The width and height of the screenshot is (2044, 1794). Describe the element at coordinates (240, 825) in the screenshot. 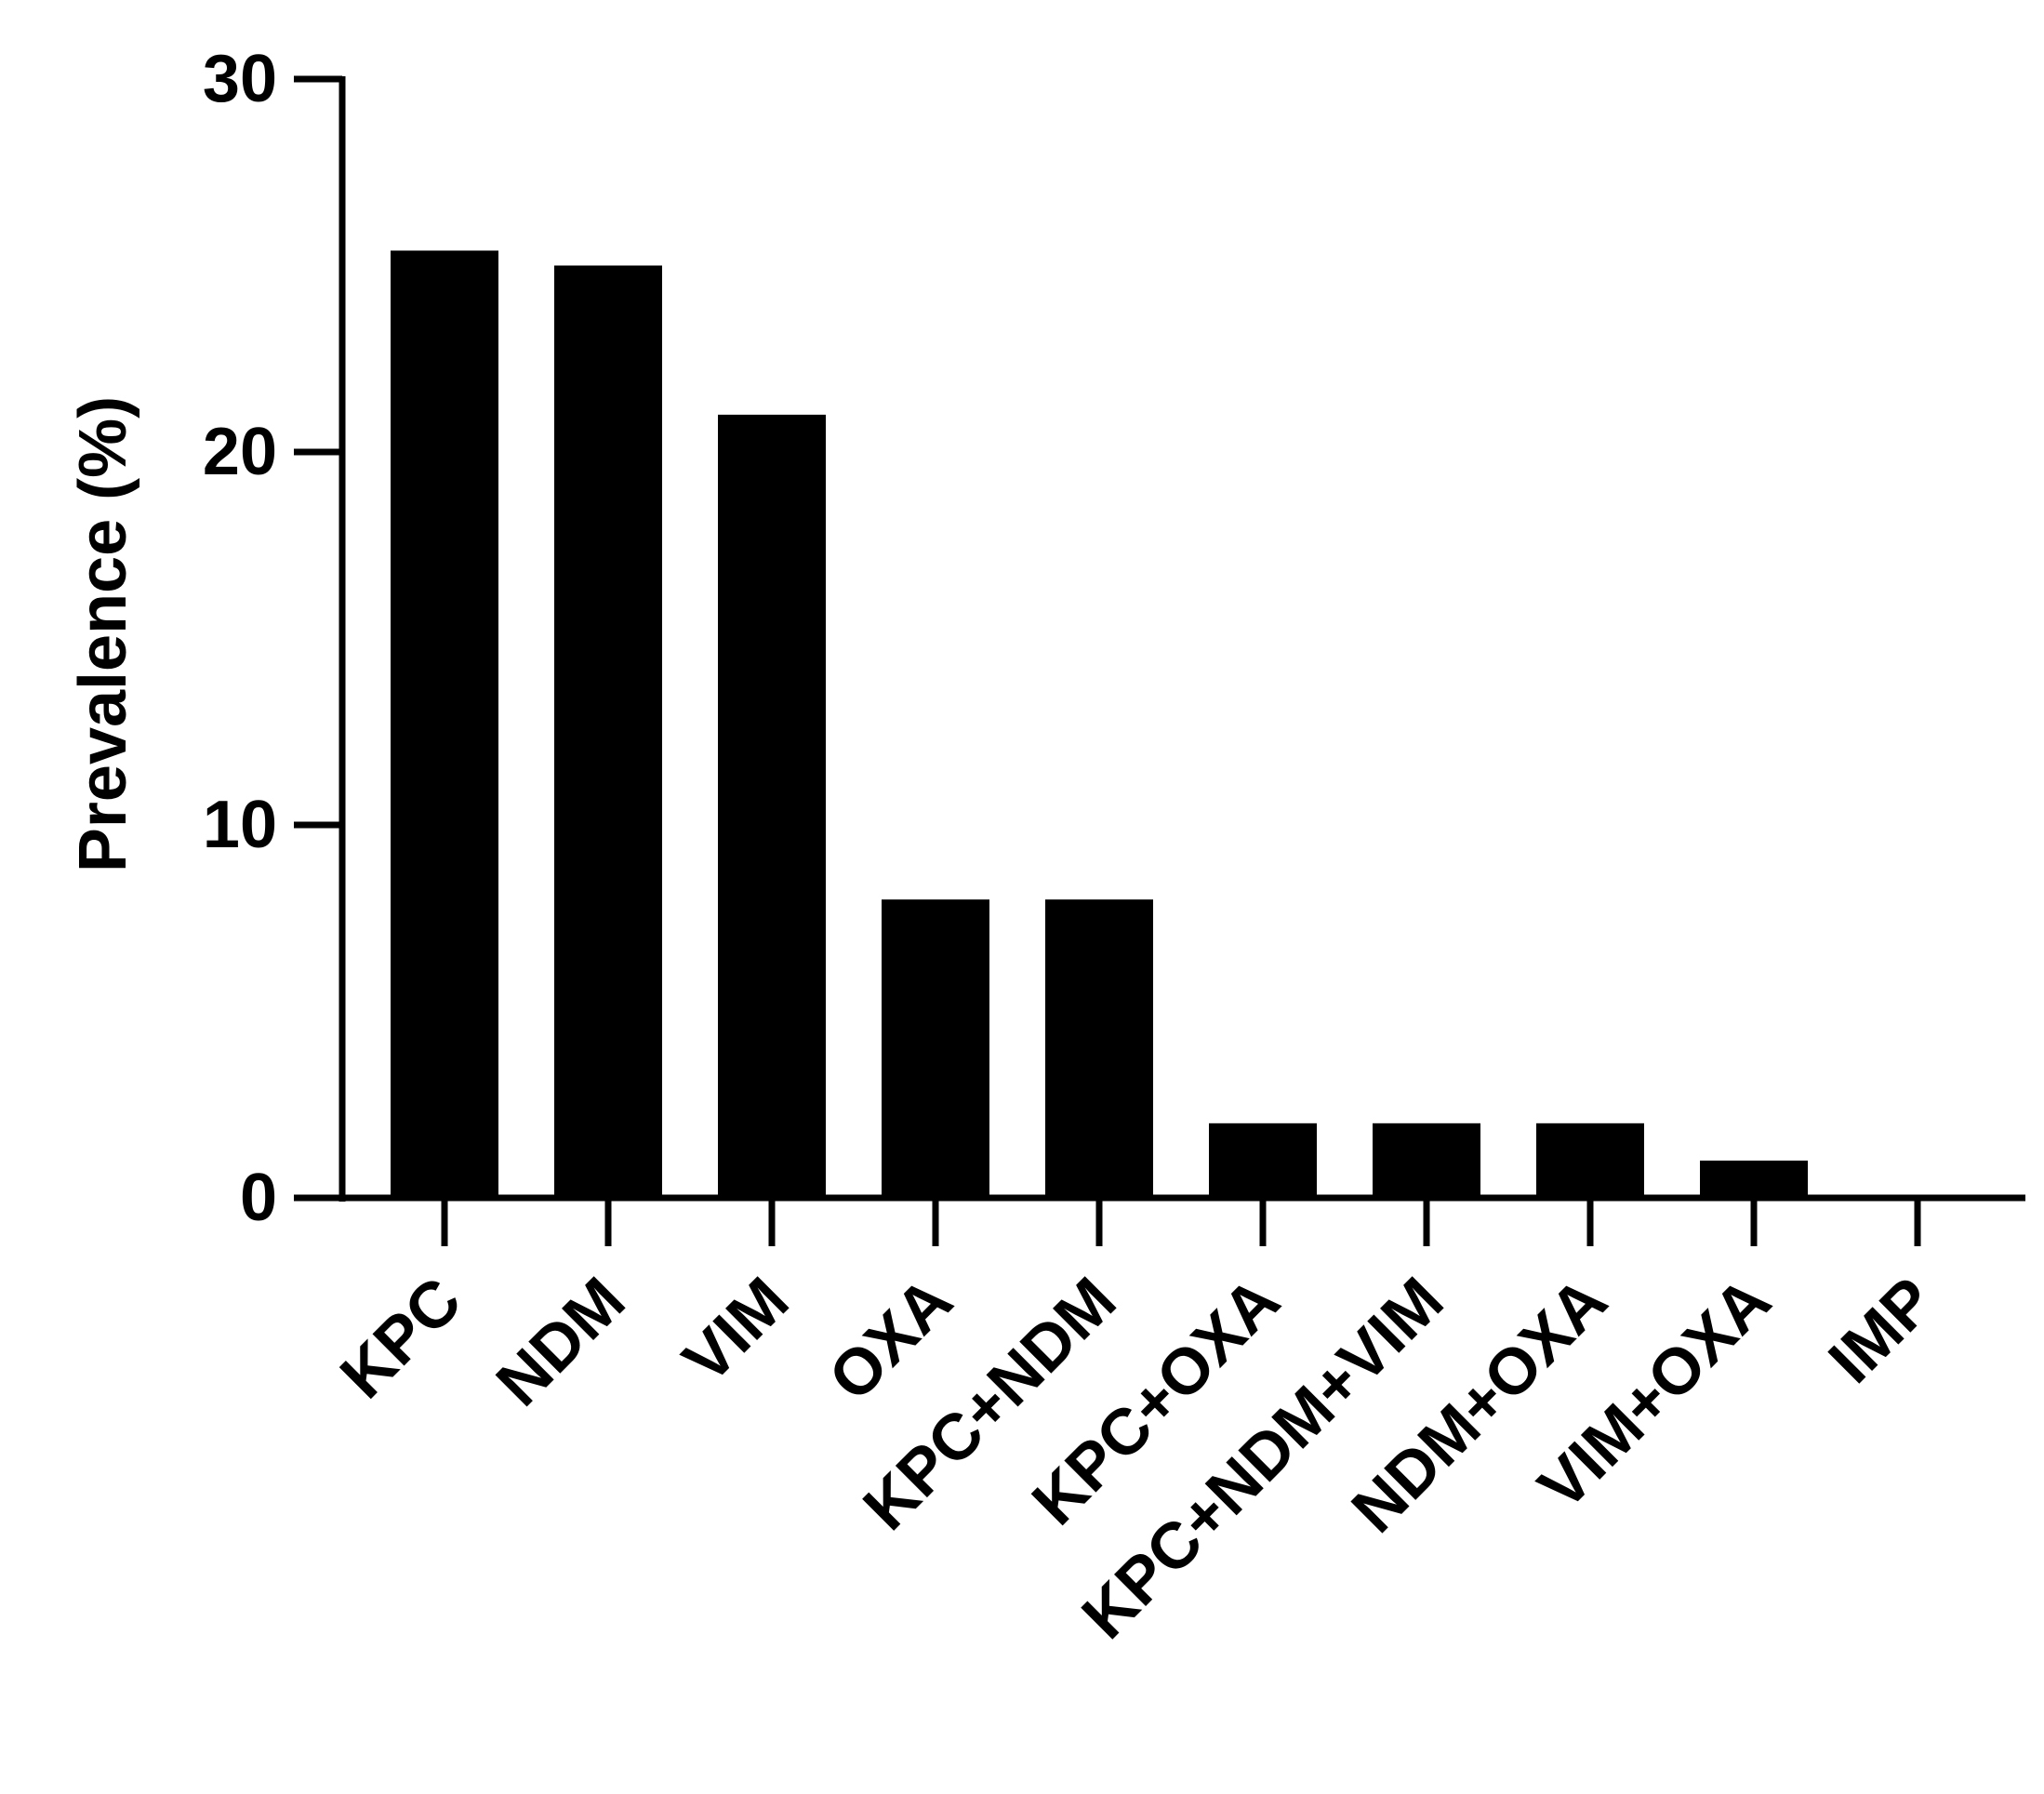

I see `y-tick-label-10: 10` at that location.